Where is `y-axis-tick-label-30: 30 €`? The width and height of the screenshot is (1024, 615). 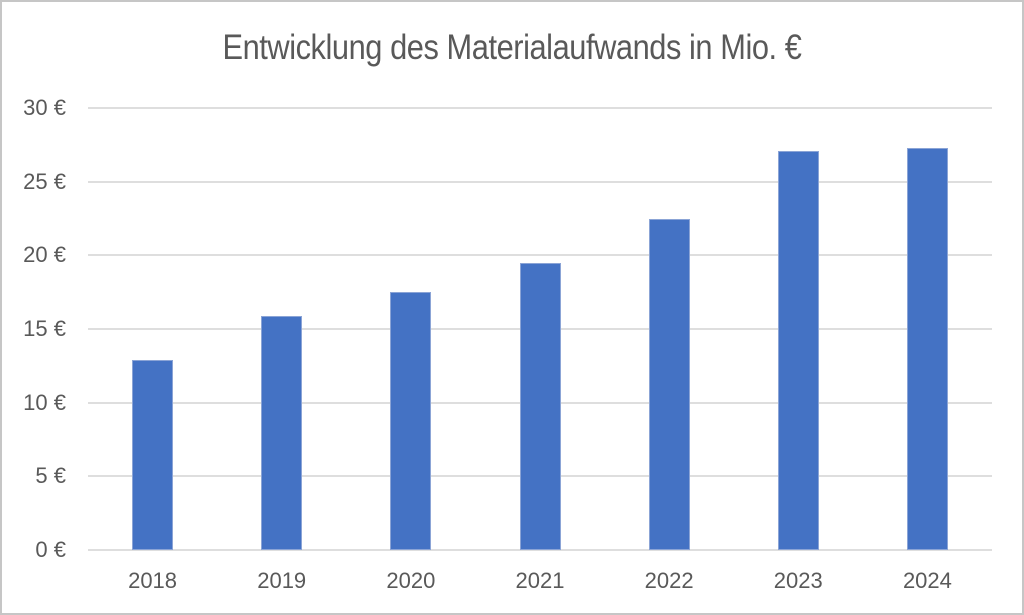 y-axis-tick-label-30: 30 € is located at coordinates (44, 107).